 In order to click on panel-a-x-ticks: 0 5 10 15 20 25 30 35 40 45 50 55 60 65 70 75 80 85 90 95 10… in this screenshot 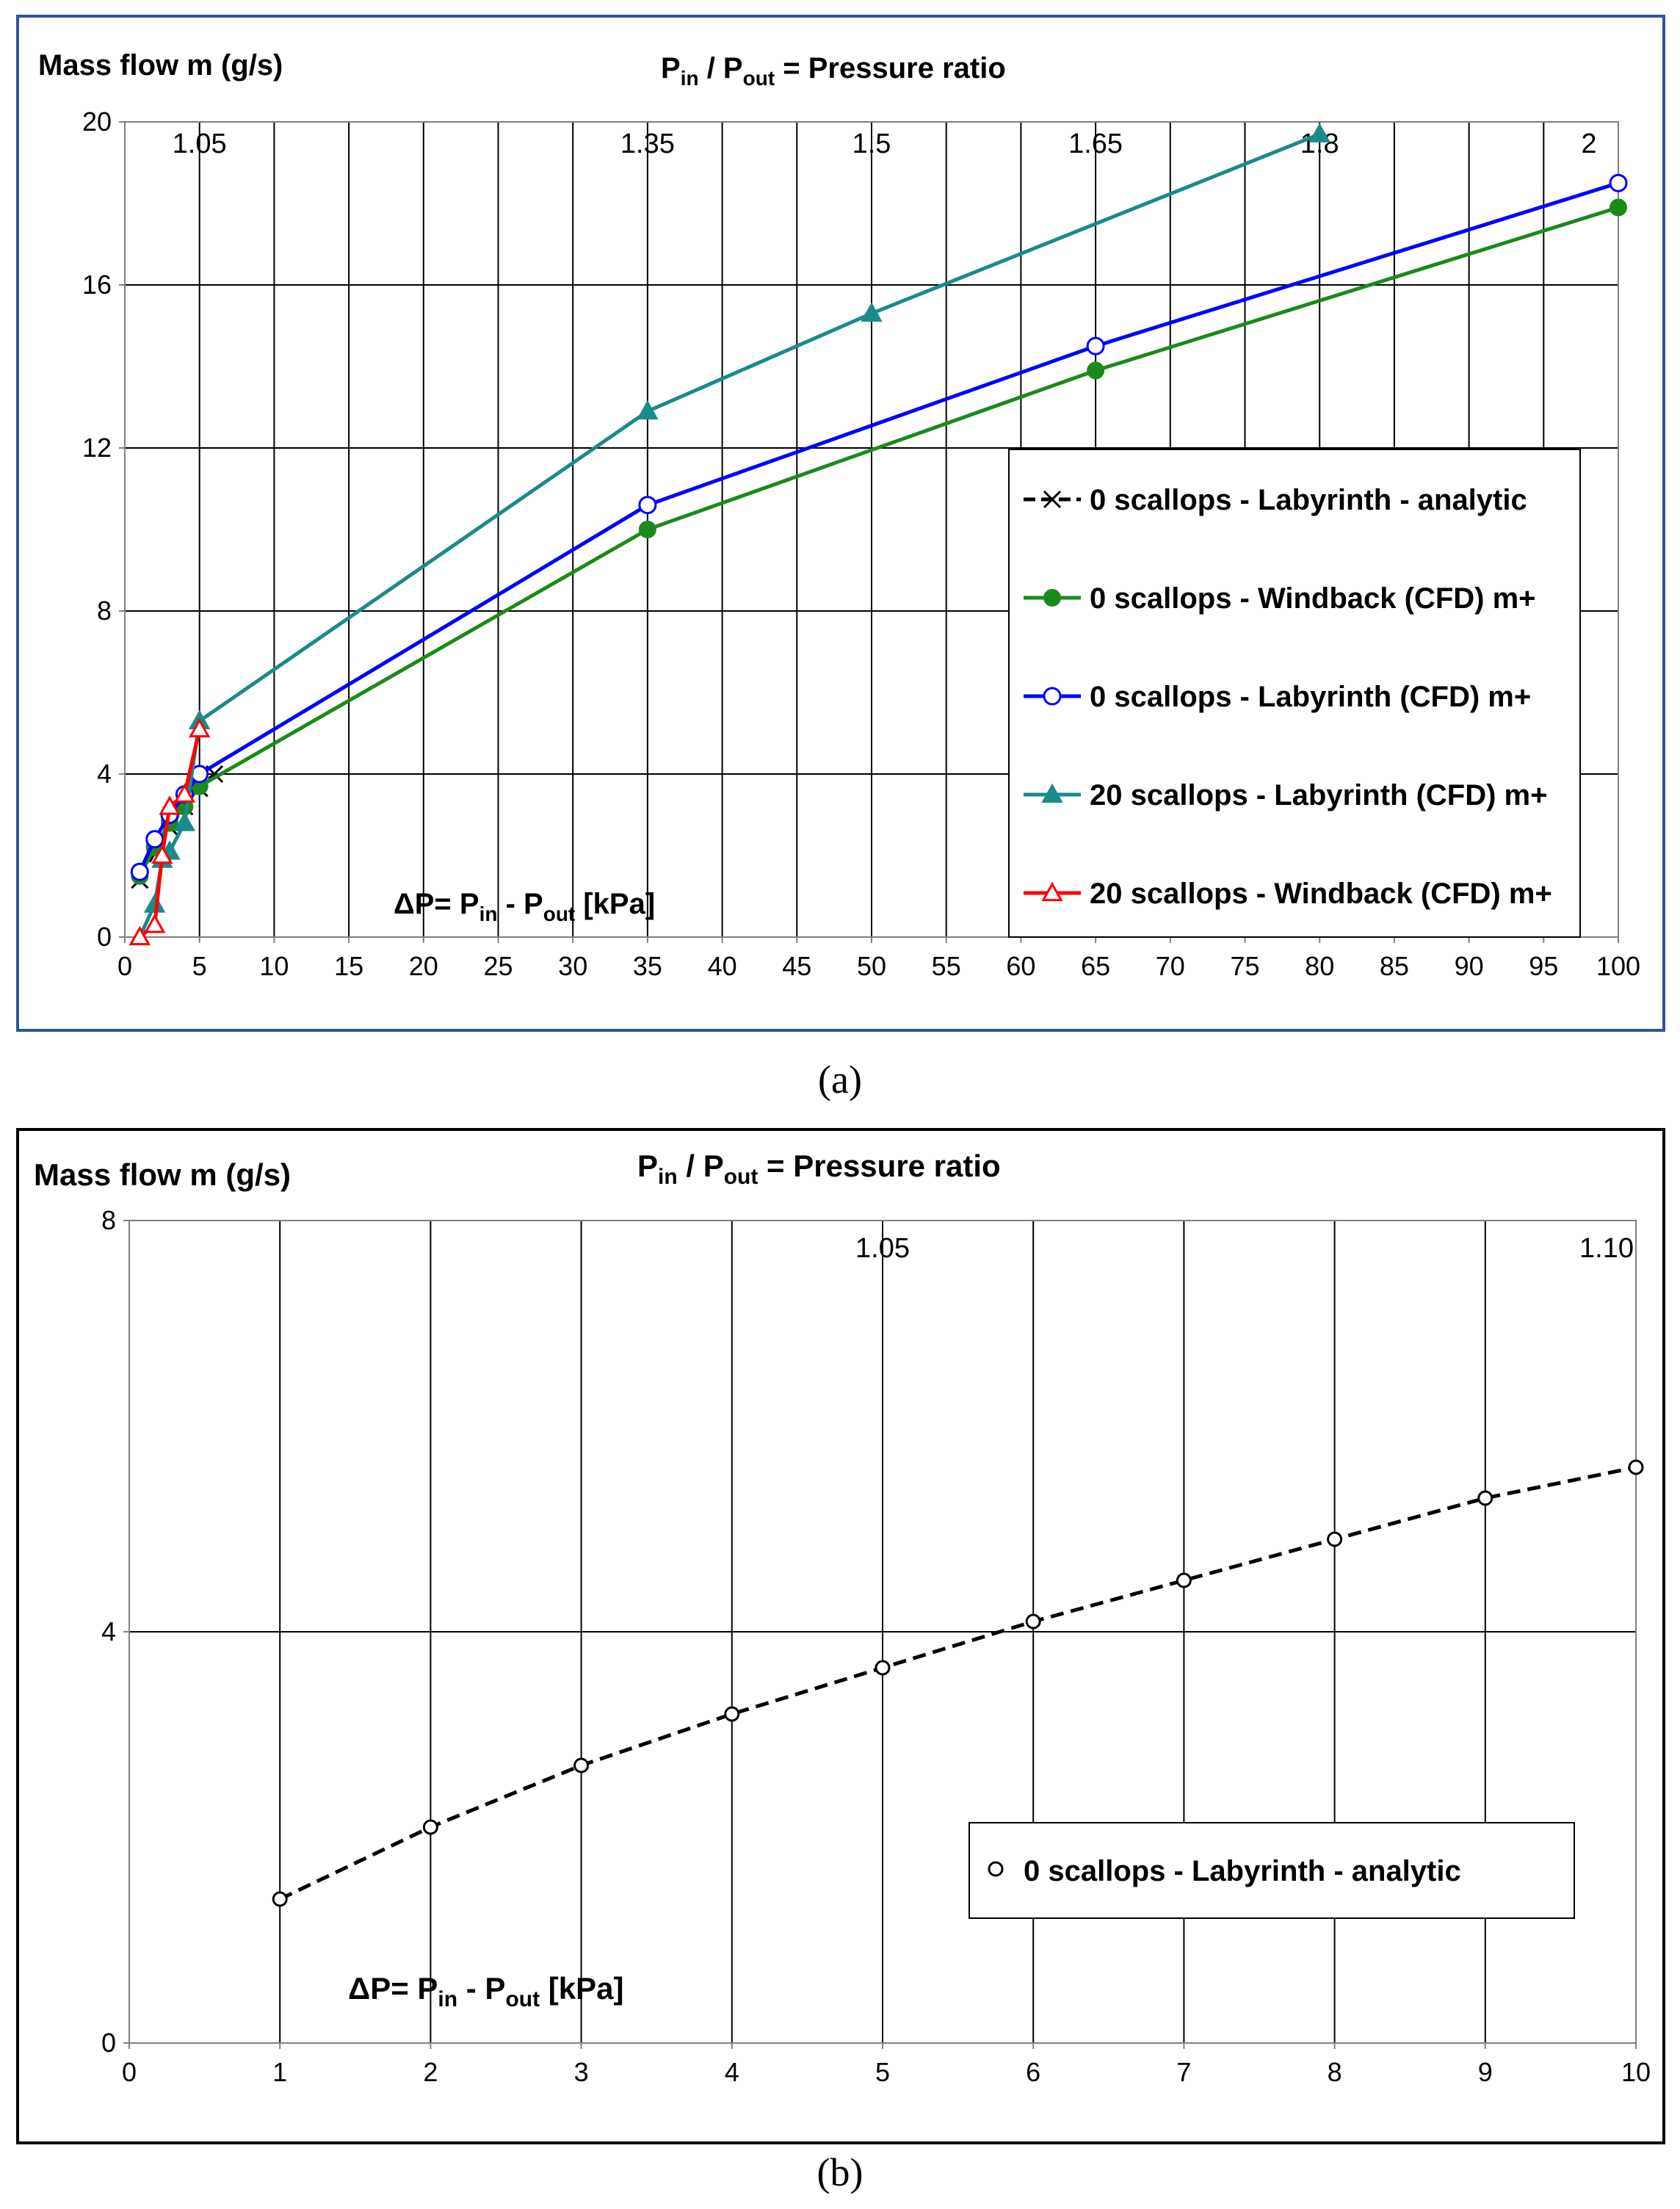, I will do `click(878, 959)`.